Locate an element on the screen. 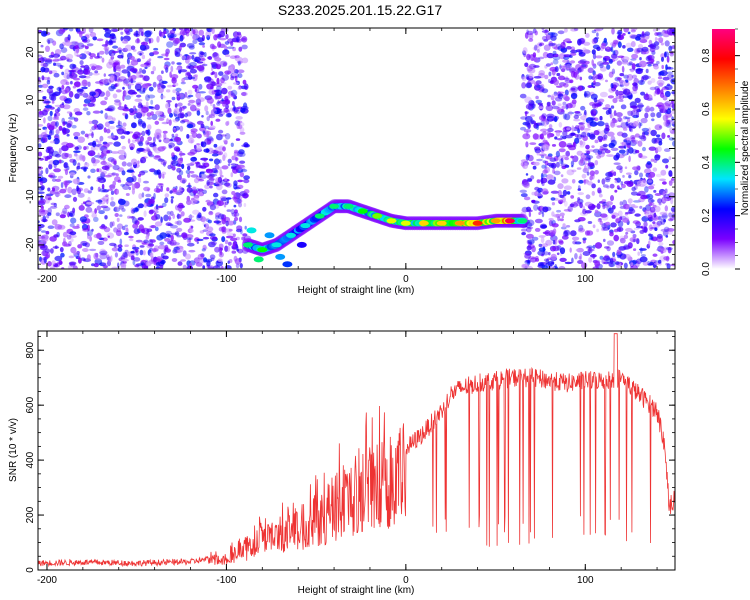  snr-xtick-label--200: -200 is located at coordinates (47, 580).